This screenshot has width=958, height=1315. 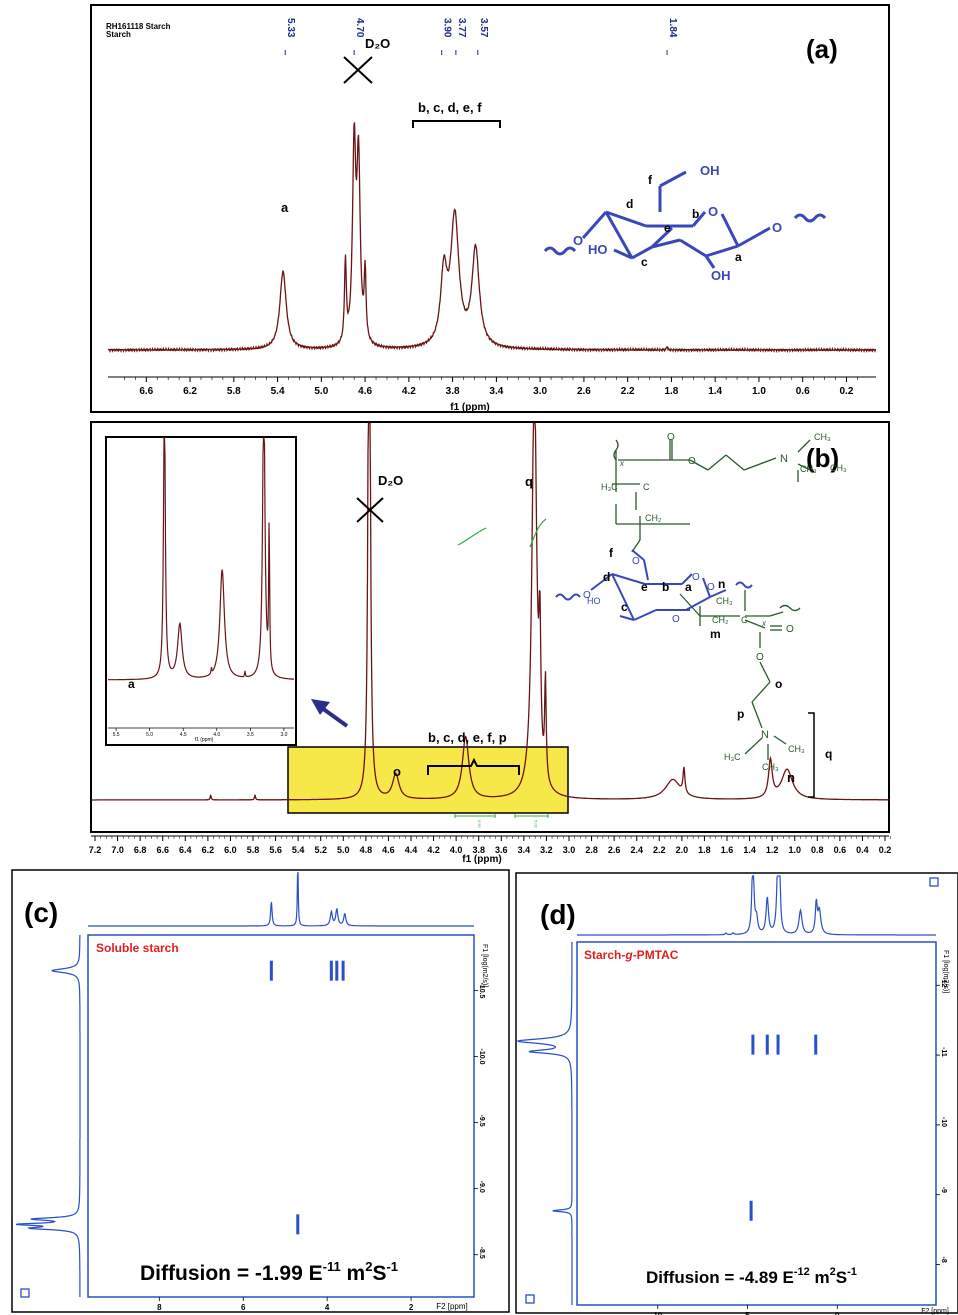 What do you see at coordinates (715, 391) in the screenshot?
I see `x-tick-label: 1.4` at bounding box center [715, 391].